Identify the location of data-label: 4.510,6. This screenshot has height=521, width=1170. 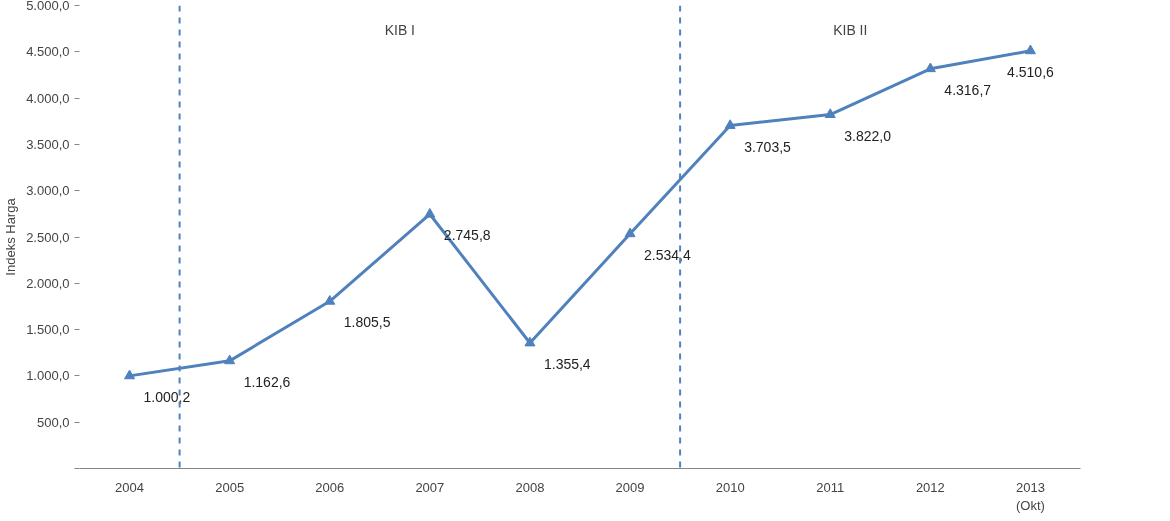
(1031, 71).